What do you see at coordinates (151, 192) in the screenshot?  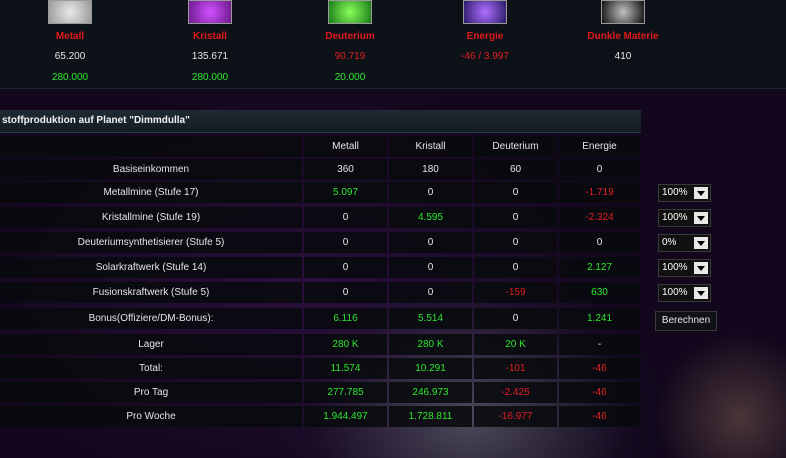 I see `row-label: Metallmine (Stufe 17)` at bounding box center [151, 192].